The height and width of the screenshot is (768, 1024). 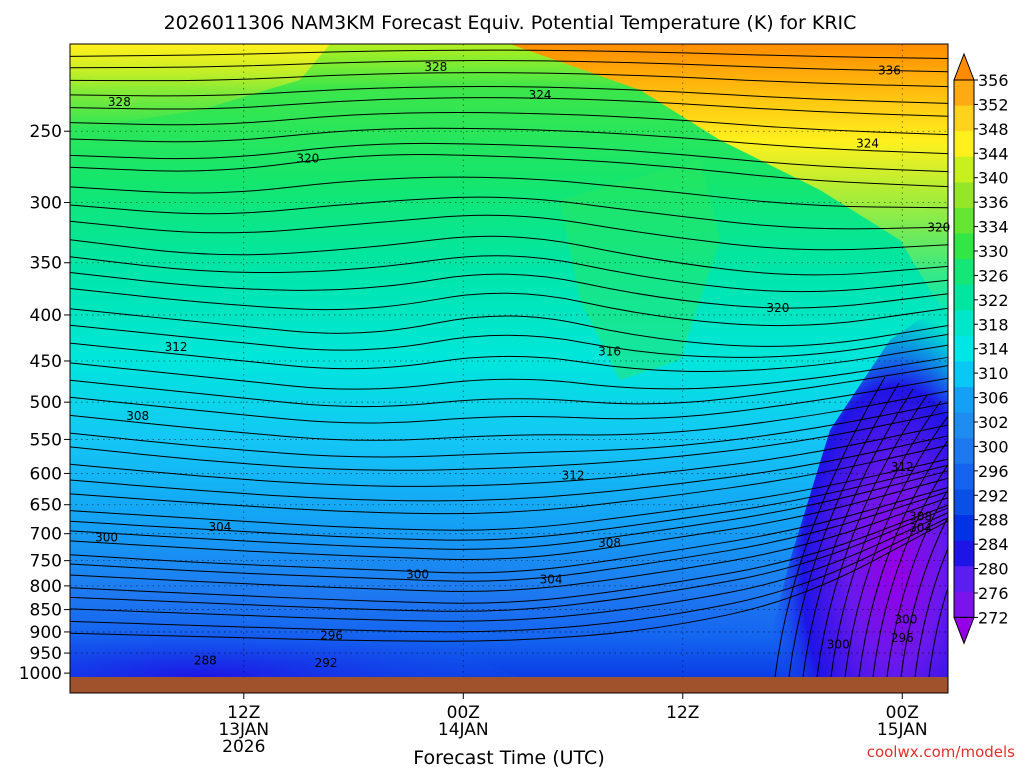 What do you see at coordinates (920, 517) in the screenshot?
I see `contour-label: 308` at bounding box center [920, 517].